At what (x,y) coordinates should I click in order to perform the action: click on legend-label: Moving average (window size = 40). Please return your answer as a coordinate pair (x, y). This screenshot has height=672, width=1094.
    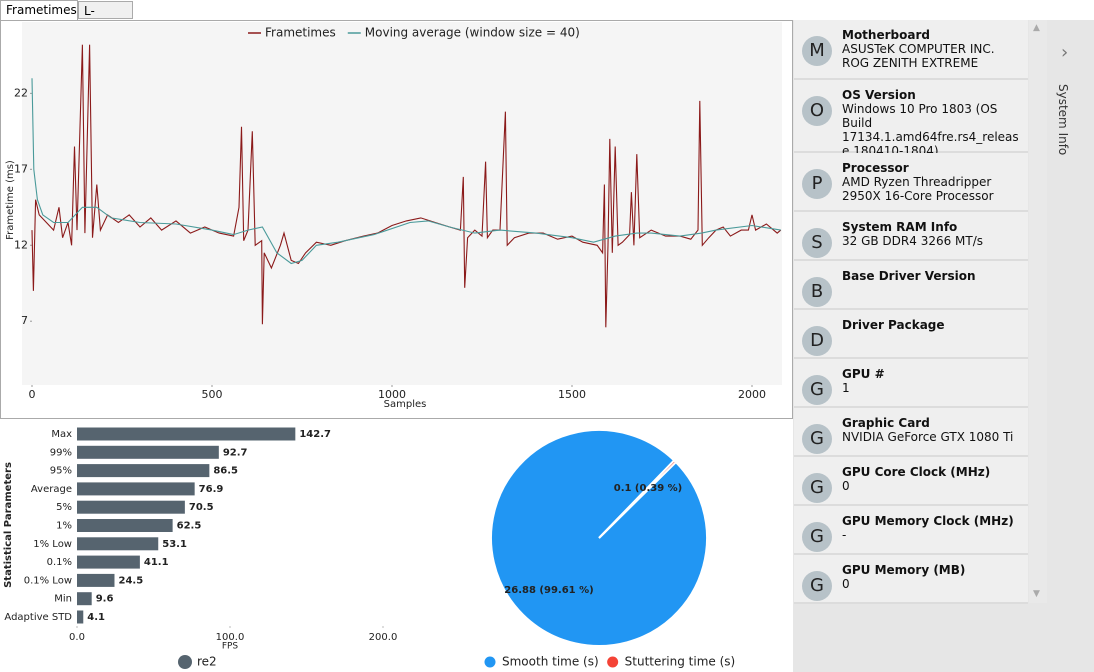
    Looking at the image, I should click on (472, 33).